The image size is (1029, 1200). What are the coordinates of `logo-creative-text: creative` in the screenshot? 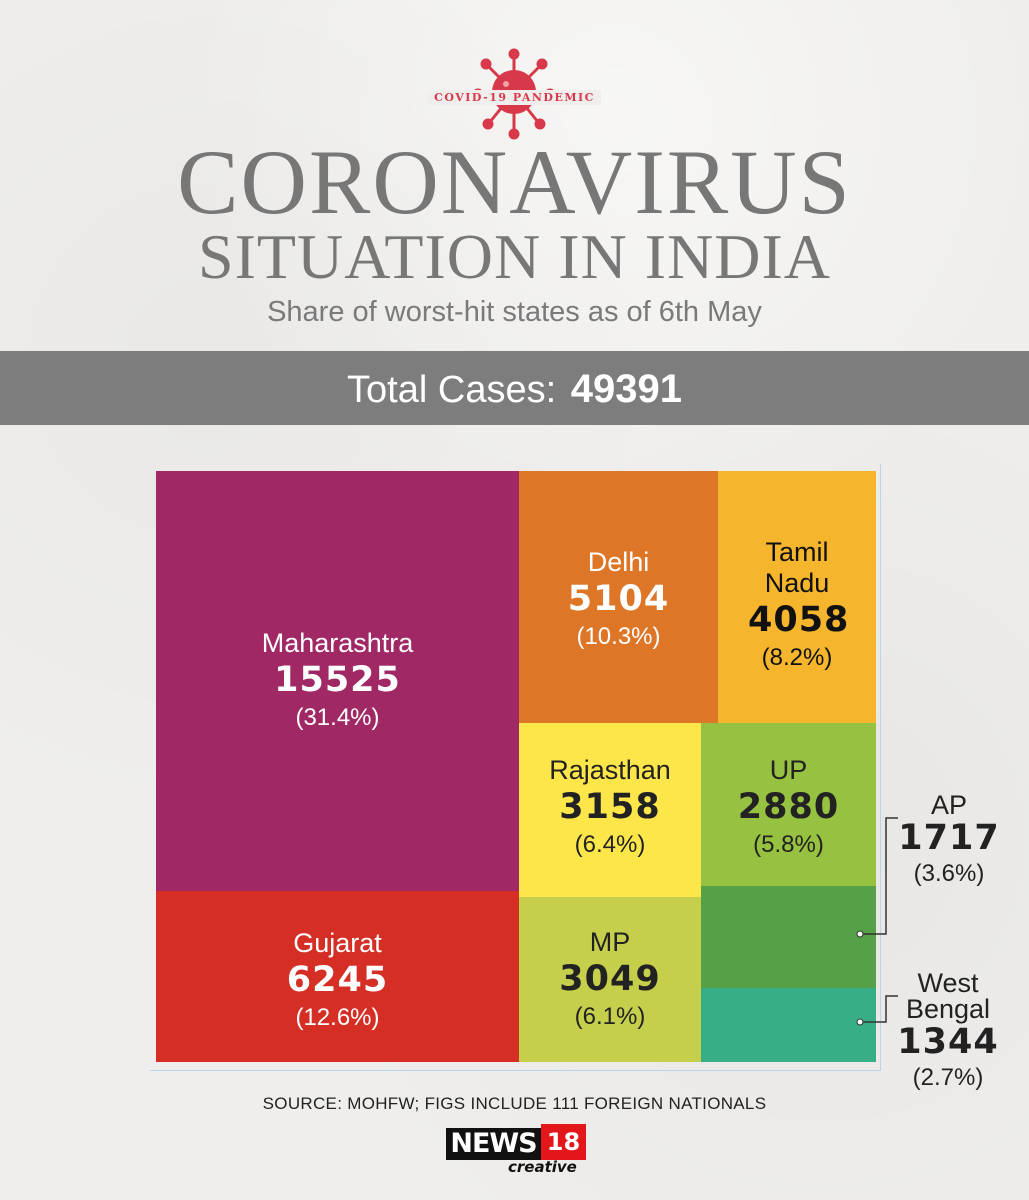 It's located at (542, 1167).